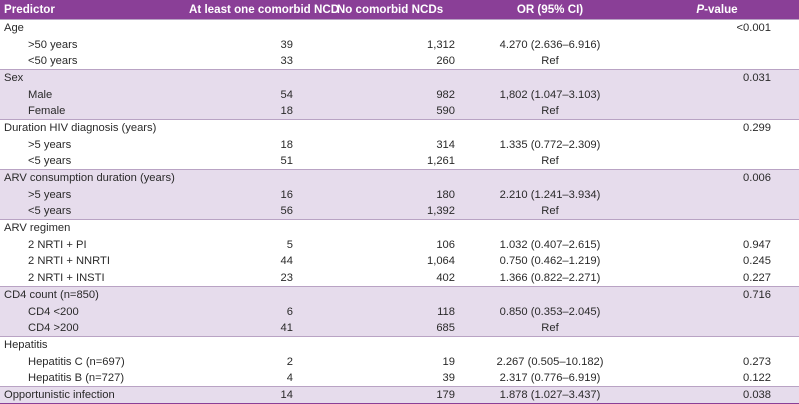  I want to click on category-label: <50 years, so click(53, 60).